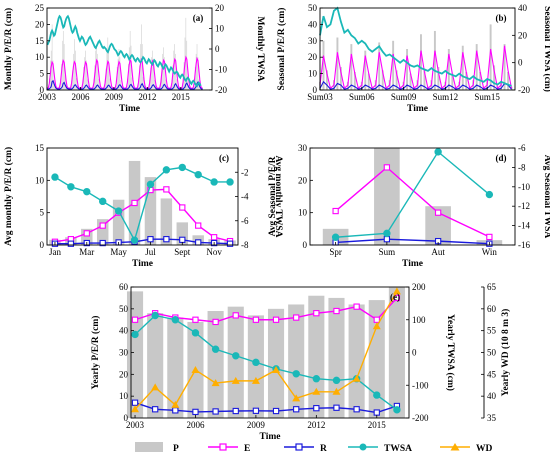 The width and height of the screenshot is (550, 463). What do you see at coordinates (524, 90) in the screenshot?
I see `panel-b-y2-tick-label: -20` at bounding box center [524, 90].